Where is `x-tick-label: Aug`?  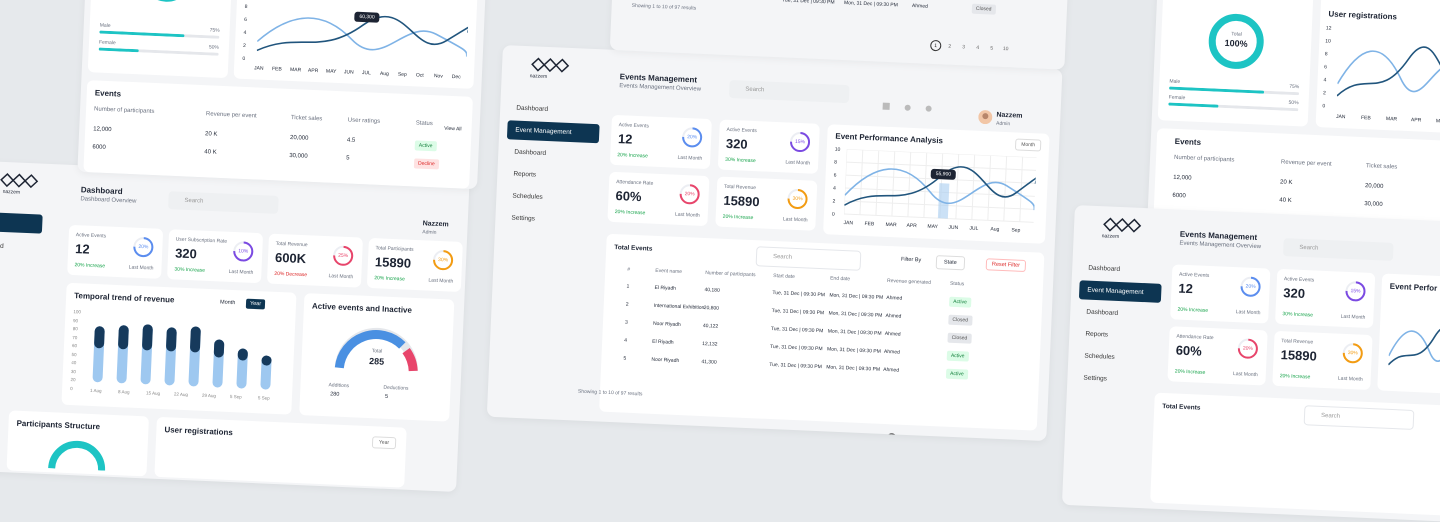 x-tick-label: Aug is located at coordinates (995, 229).